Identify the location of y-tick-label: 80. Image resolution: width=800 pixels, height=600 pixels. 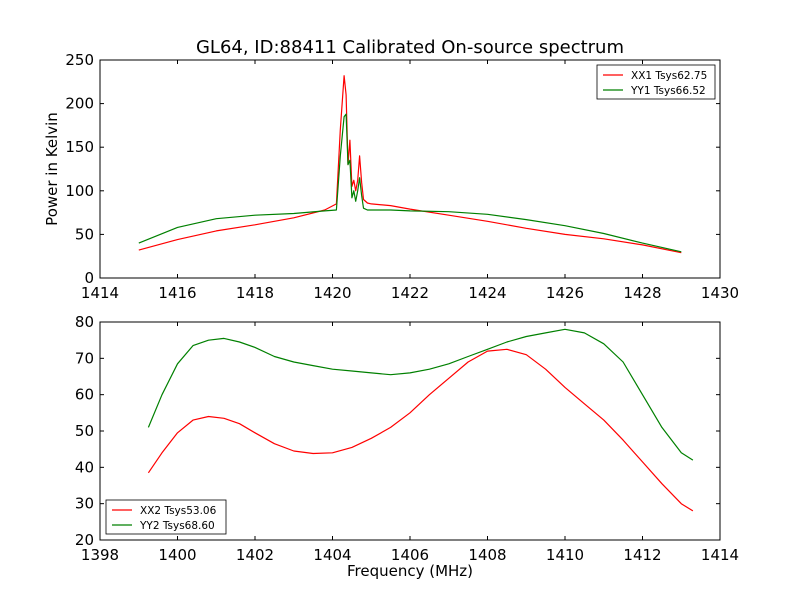
(84, 322).